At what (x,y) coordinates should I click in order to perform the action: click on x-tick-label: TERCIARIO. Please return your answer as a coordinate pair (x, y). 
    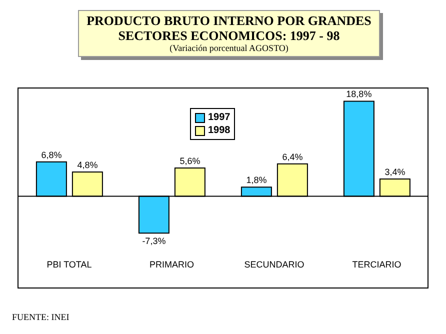
    Looking at the image, I should click on (377, 264).